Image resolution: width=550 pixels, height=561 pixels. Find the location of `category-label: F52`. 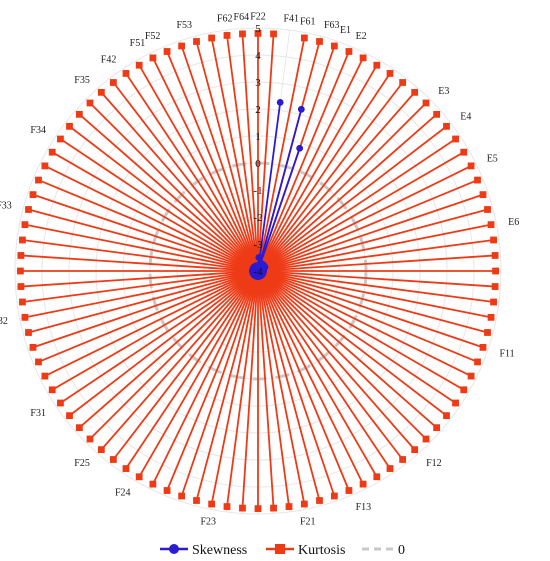

category-label: F52 is located at coordinates (153, 36).